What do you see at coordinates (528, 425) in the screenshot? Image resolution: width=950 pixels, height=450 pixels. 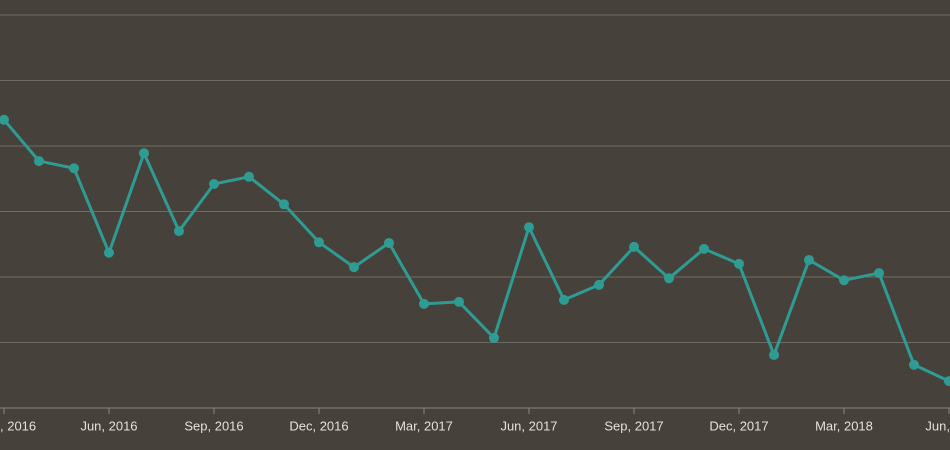 I see `x-tick-label: Jun, 2017` at bounding box center [528, 425].